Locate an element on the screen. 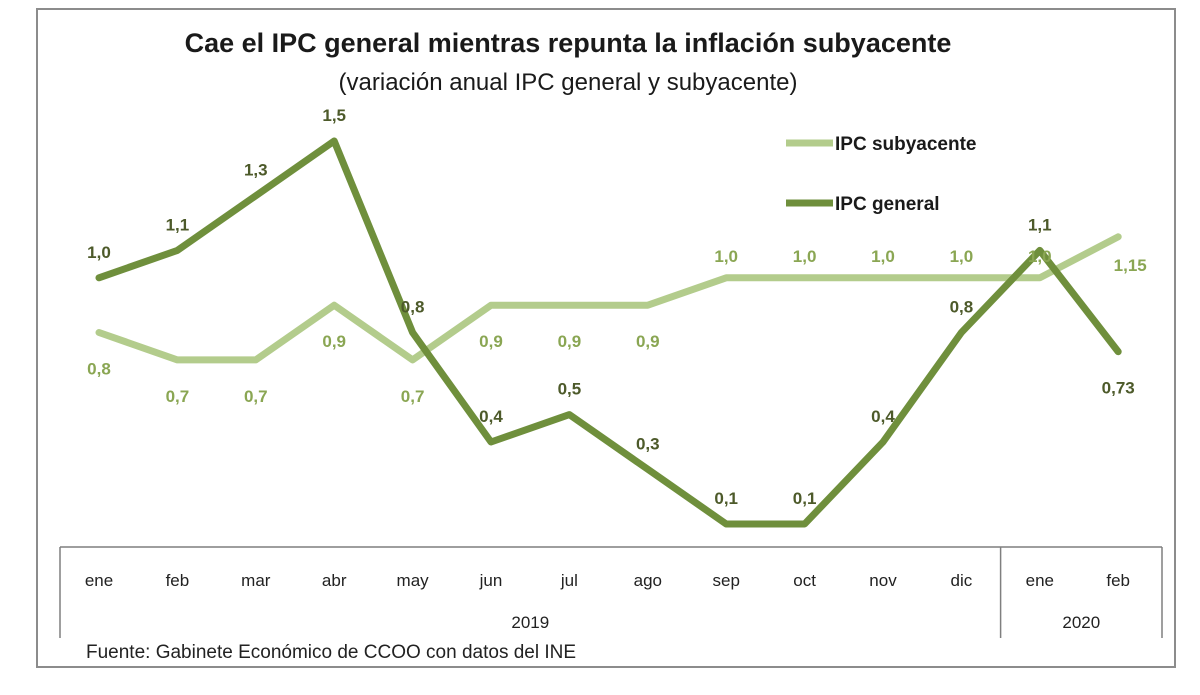  x-group-label-year: 2019 is located at coordinates (530, 622).